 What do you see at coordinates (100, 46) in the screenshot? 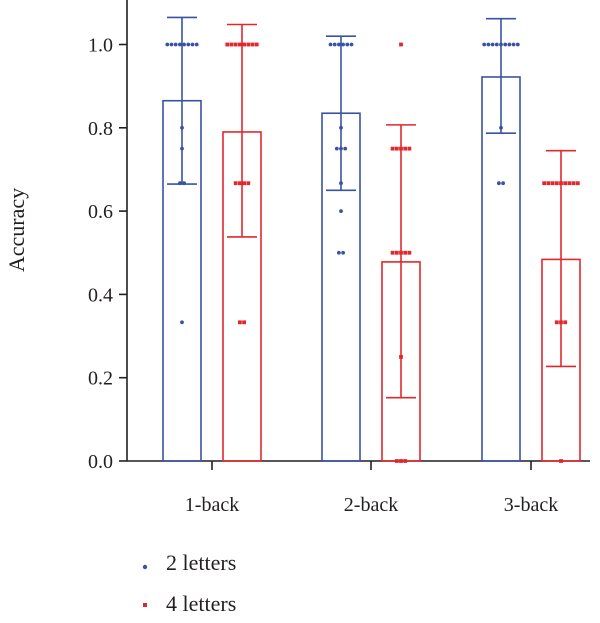
I see `y-tick-label: 1.0` at bounding box center [100, 46].